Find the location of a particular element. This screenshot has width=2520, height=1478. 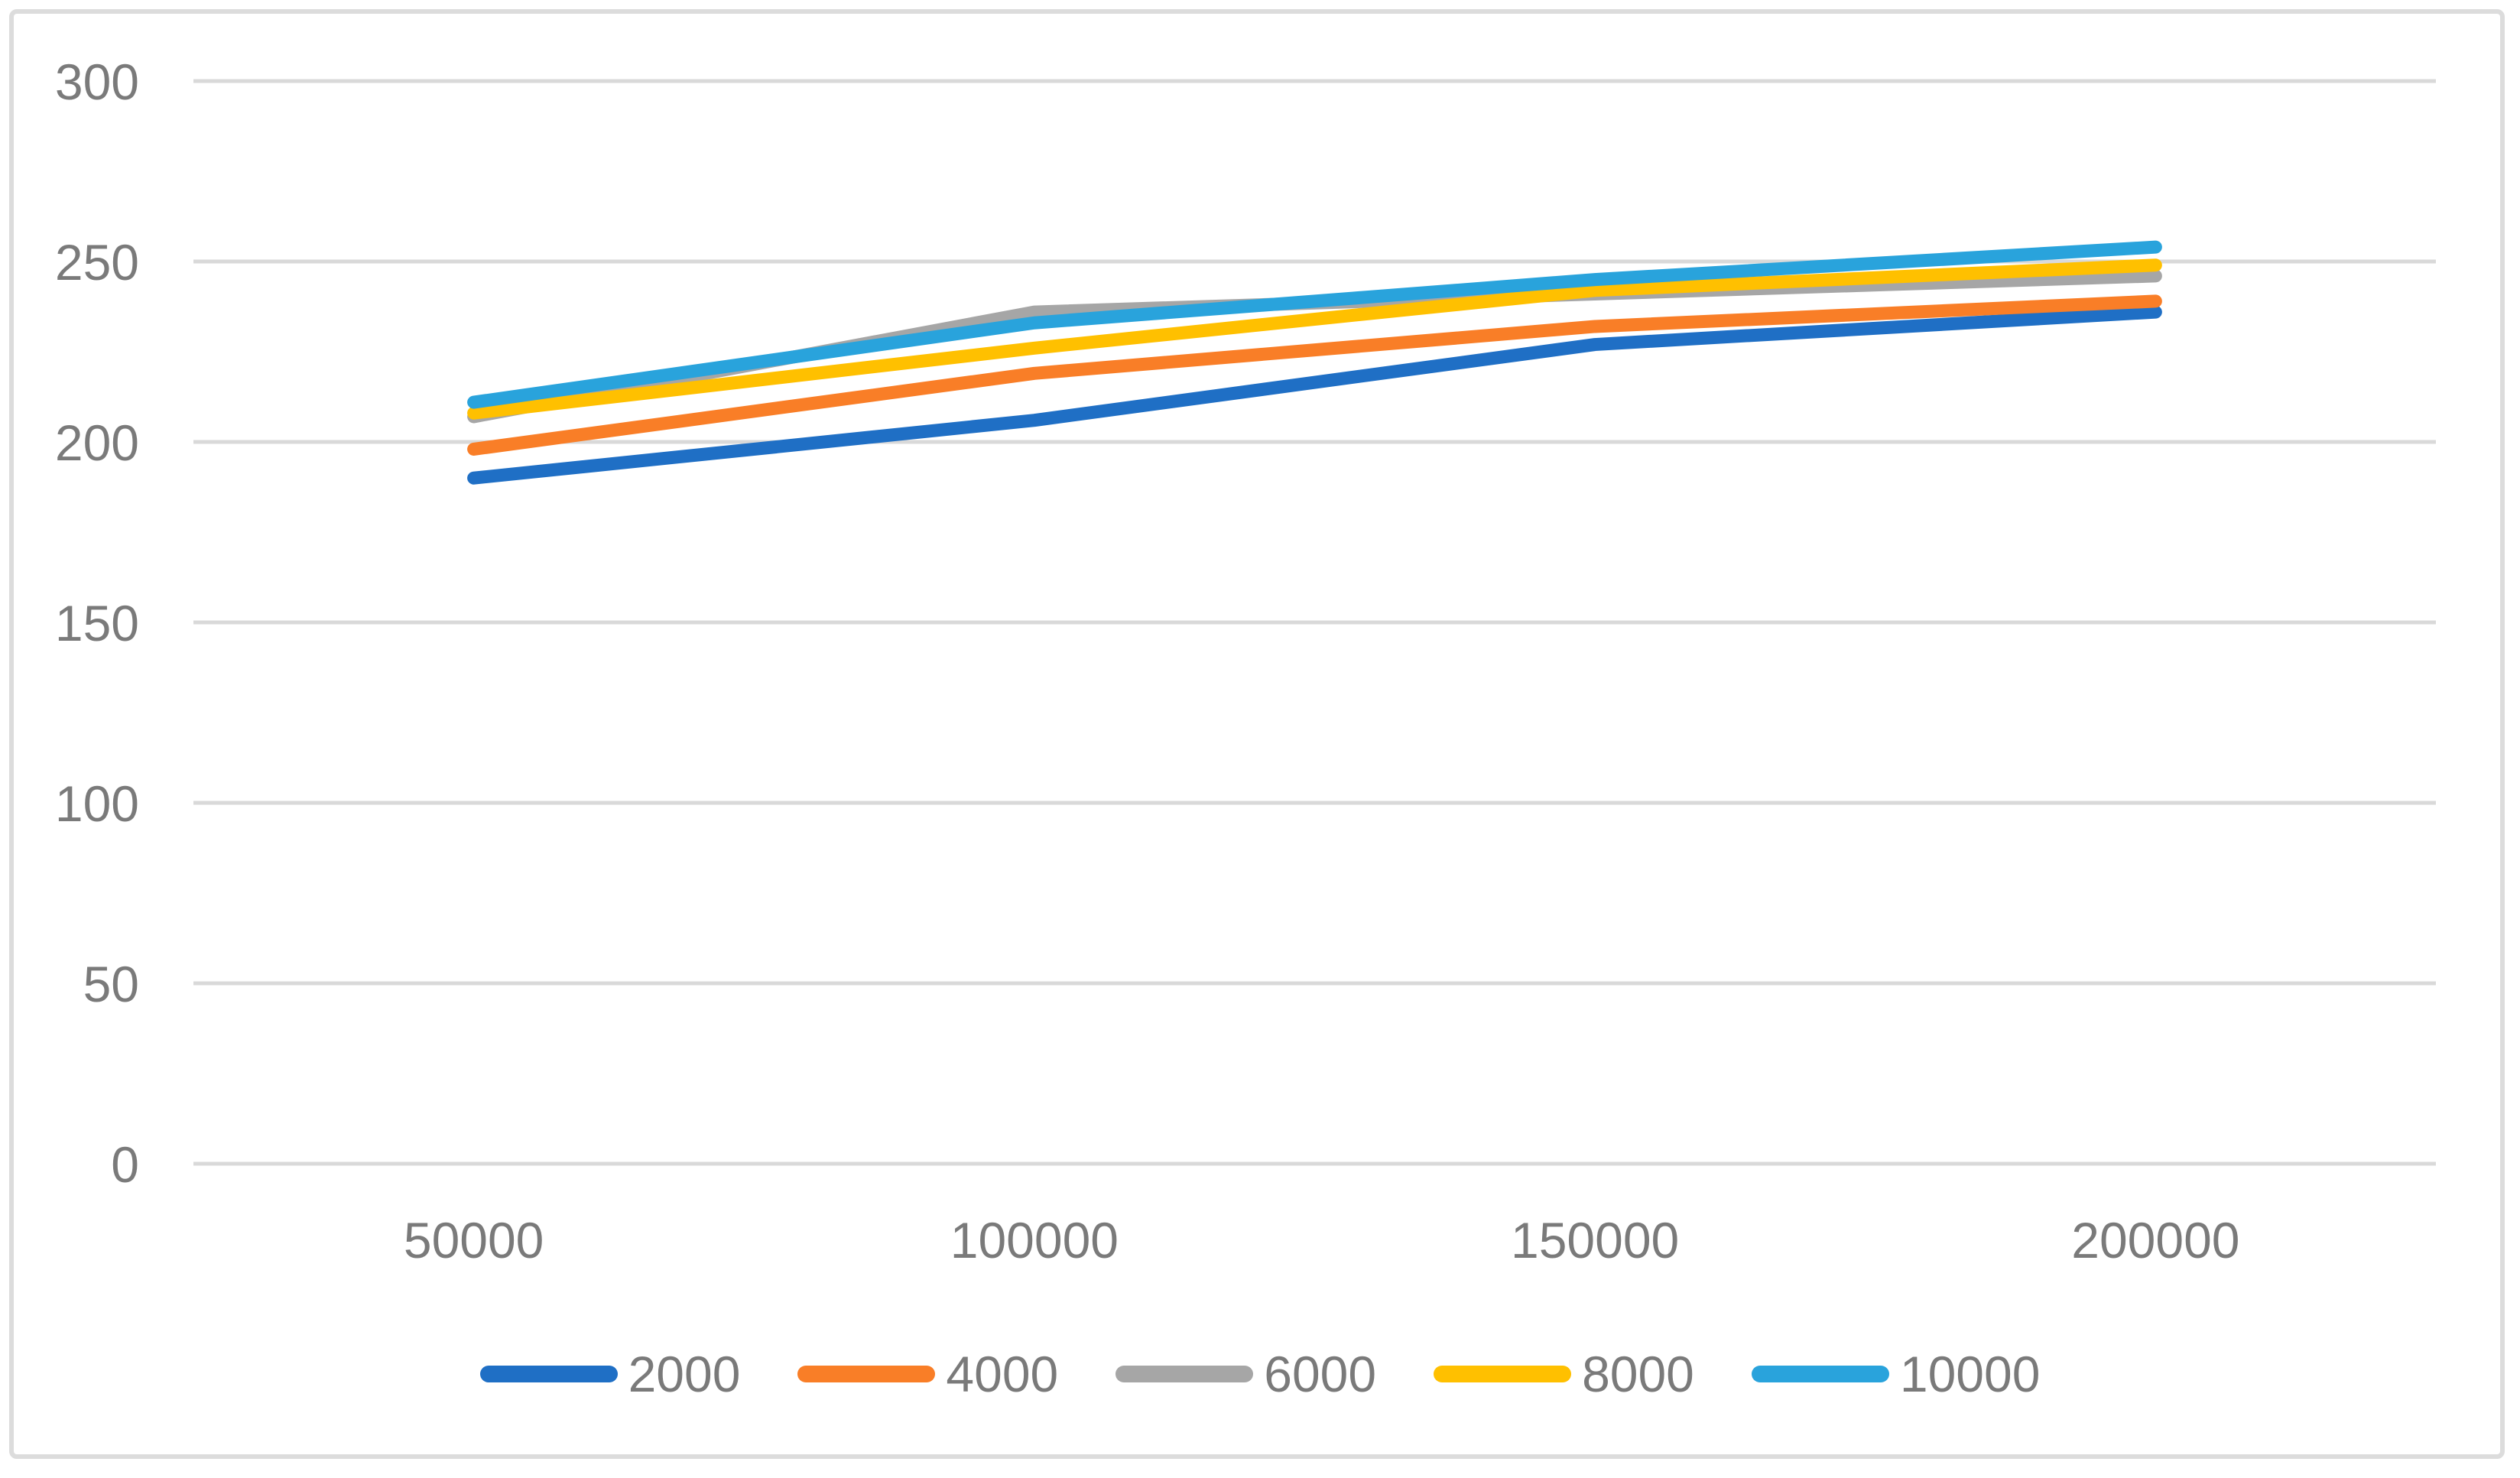

y-tick-label: 300 is located at coordinates (97, 82).